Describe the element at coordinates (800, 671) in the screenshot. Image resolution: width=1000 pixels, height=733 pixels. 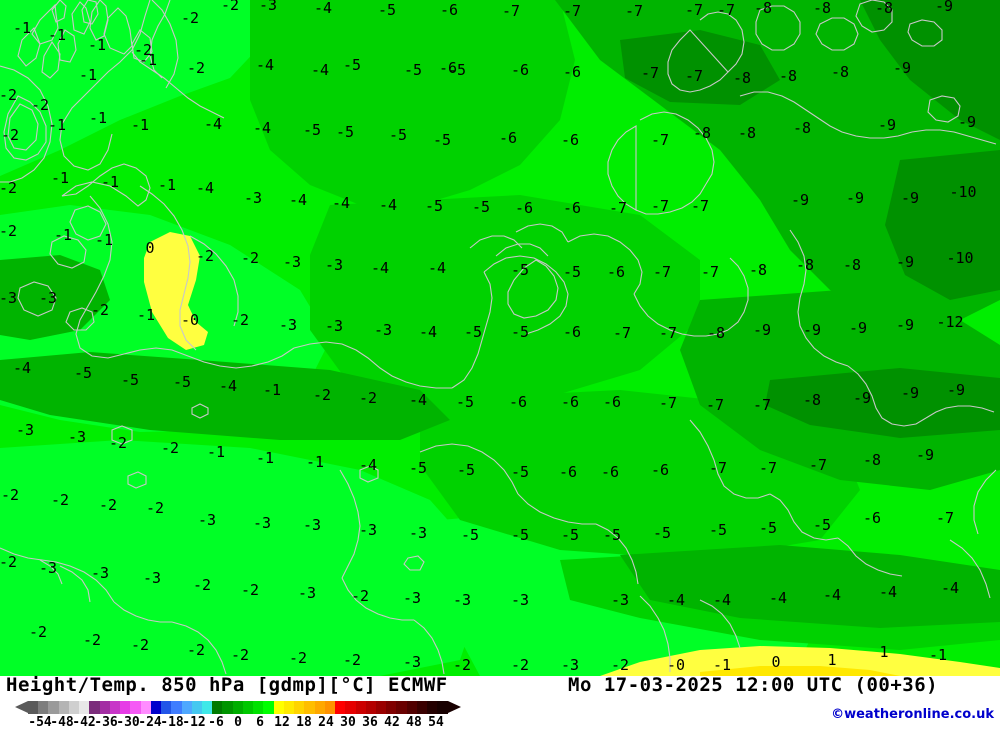
I see `isotherm-band-yellow-south2` at that location.